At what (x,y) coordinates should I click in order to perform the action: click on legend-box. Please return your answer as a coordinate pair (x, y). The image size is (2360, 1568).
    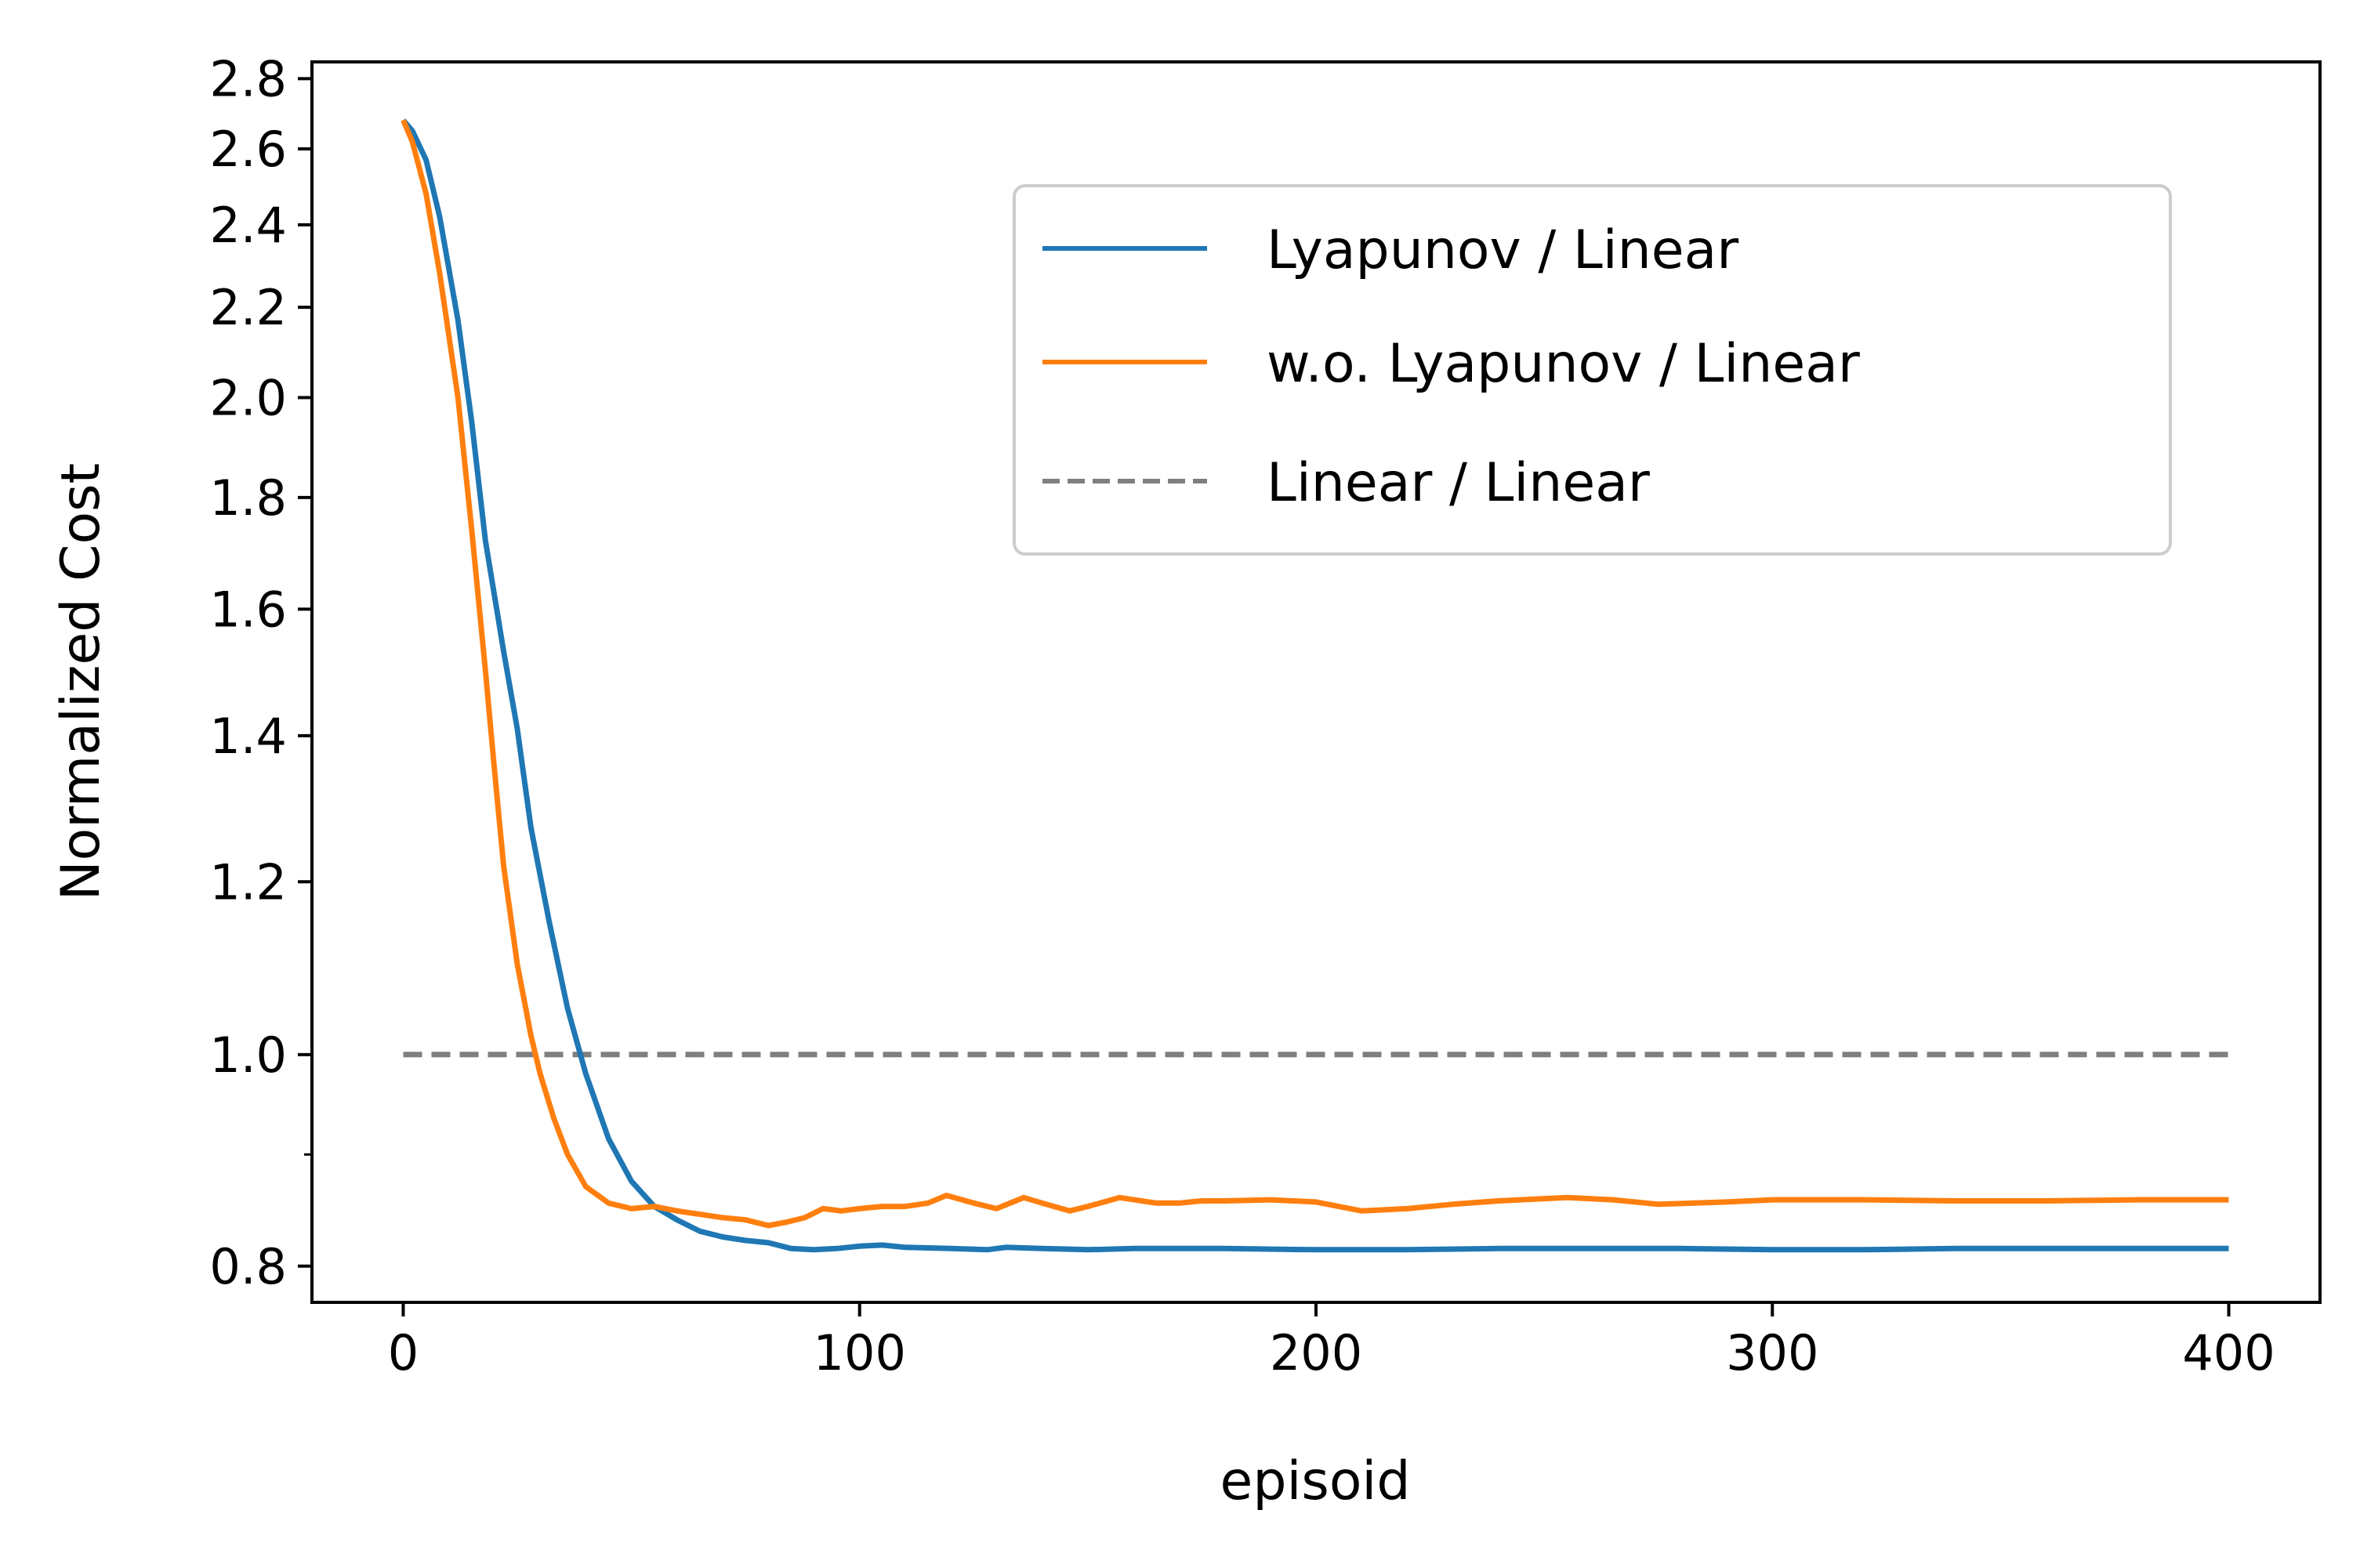
    Looking at the image, I should click on (1592, 370).